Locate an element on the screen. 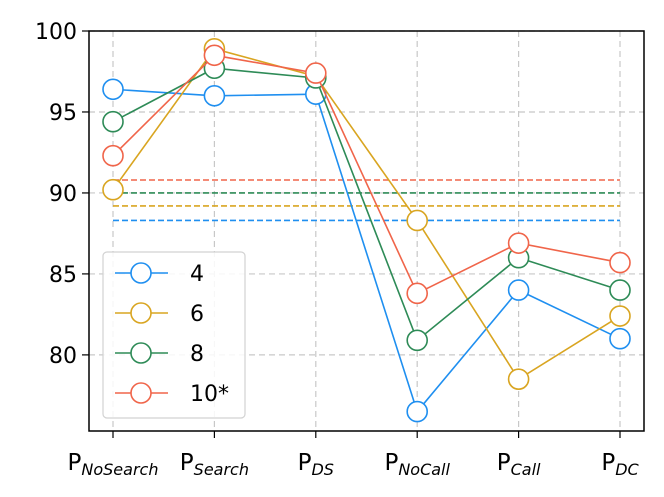 This screenshot has width=664, height=497. legend-label: 10* is located at coordinates (209, 394).